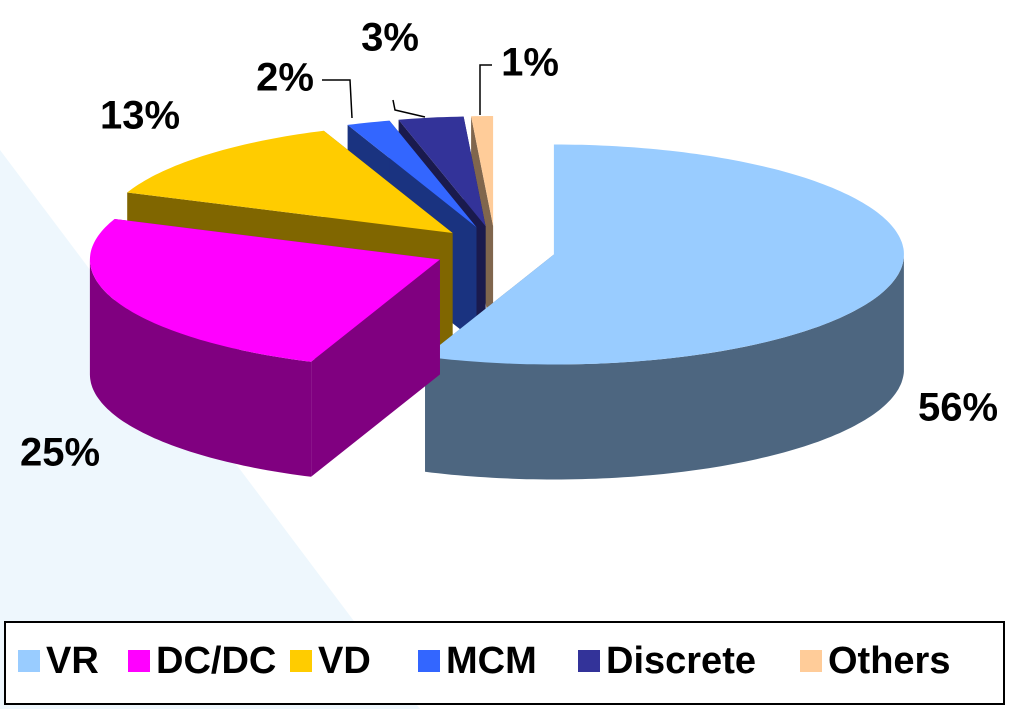  I want to click on legend-label: Discrete, so click(681, 661).